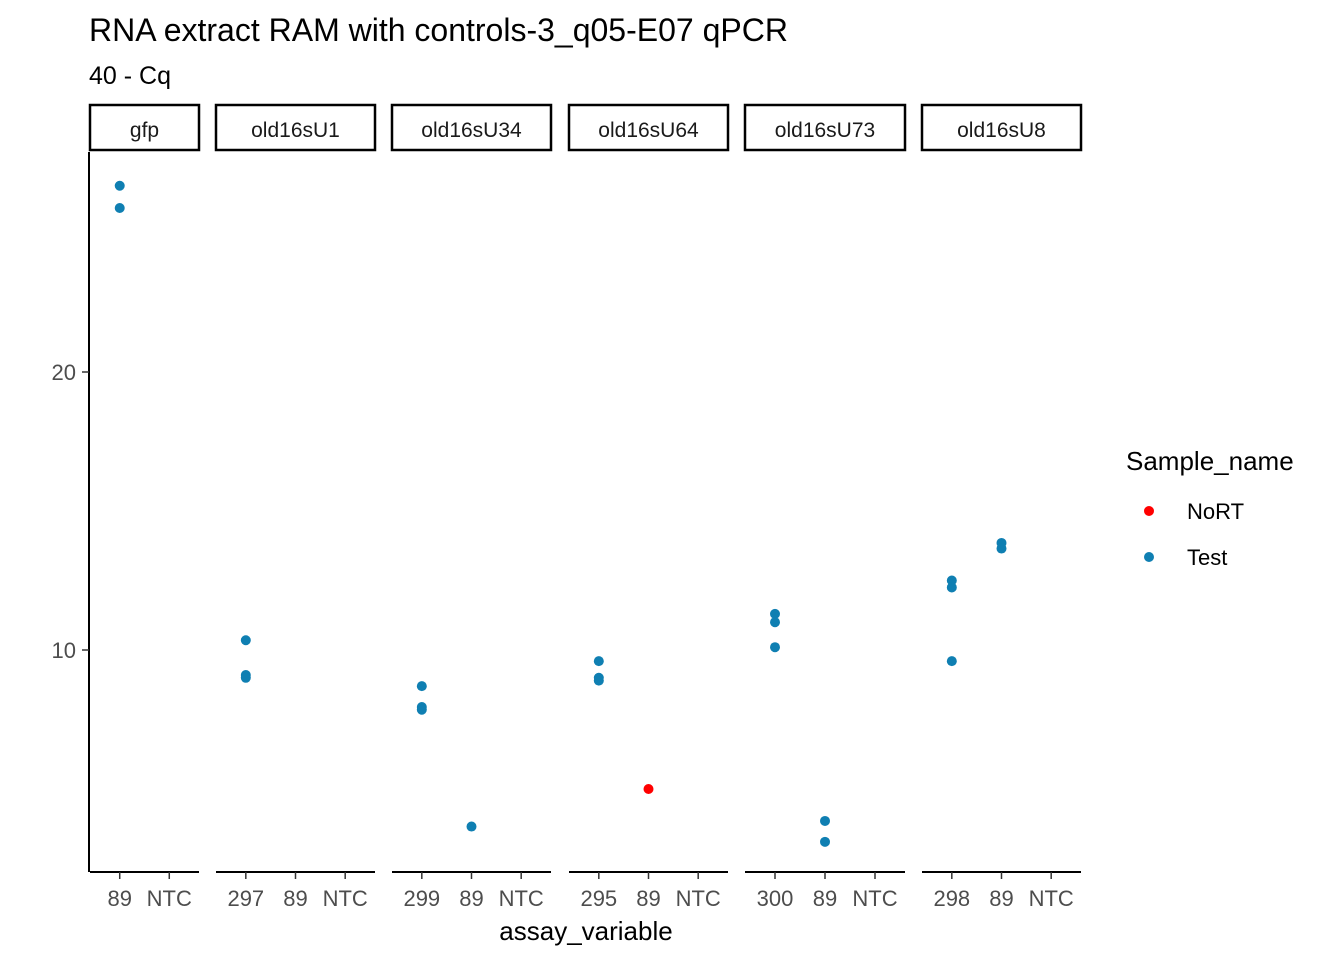  I want to click on legend-label-test: Test, so click(1207, 557).